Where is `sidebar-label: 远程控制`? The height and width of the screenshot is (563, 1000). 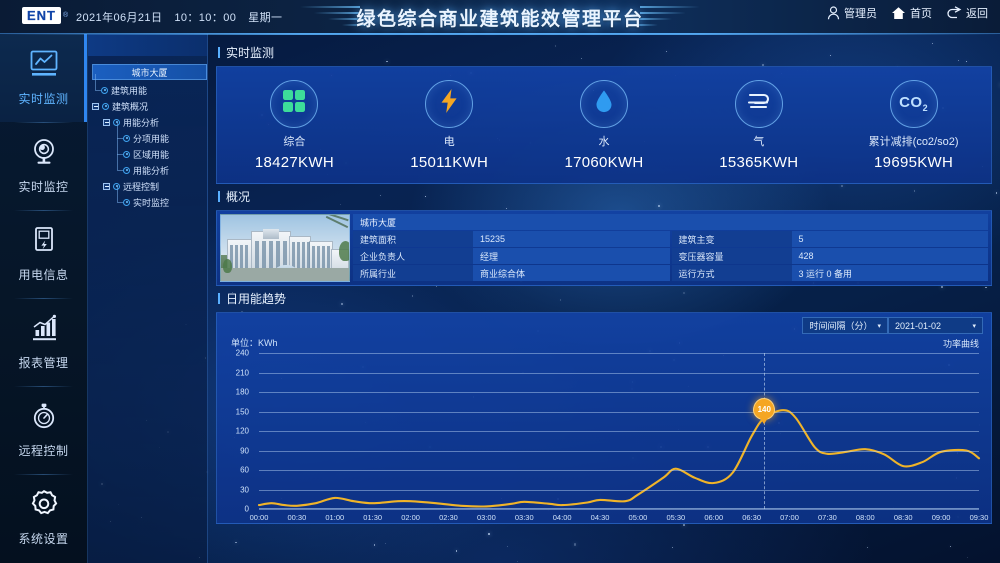
sidebar-label: 远程控制 is located at coordinates (43, 450).